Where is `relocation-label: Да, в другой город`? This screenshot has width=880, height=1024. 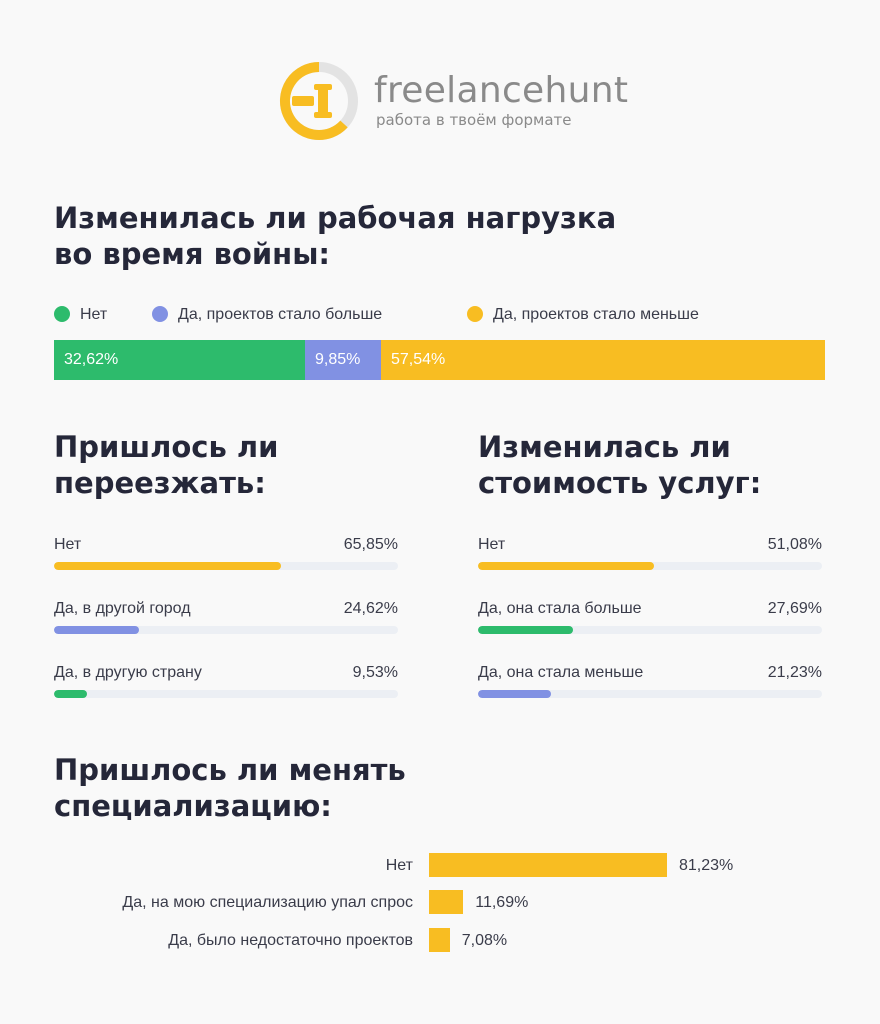
relocation-label: Да, в другой город is located at coordinates (122, 608).